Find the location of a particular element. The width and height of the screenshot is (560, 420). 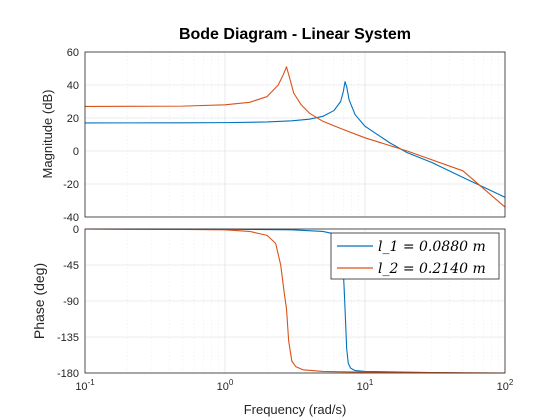

phase-y-tick-label: -90 is located at coordinates (71, 302).